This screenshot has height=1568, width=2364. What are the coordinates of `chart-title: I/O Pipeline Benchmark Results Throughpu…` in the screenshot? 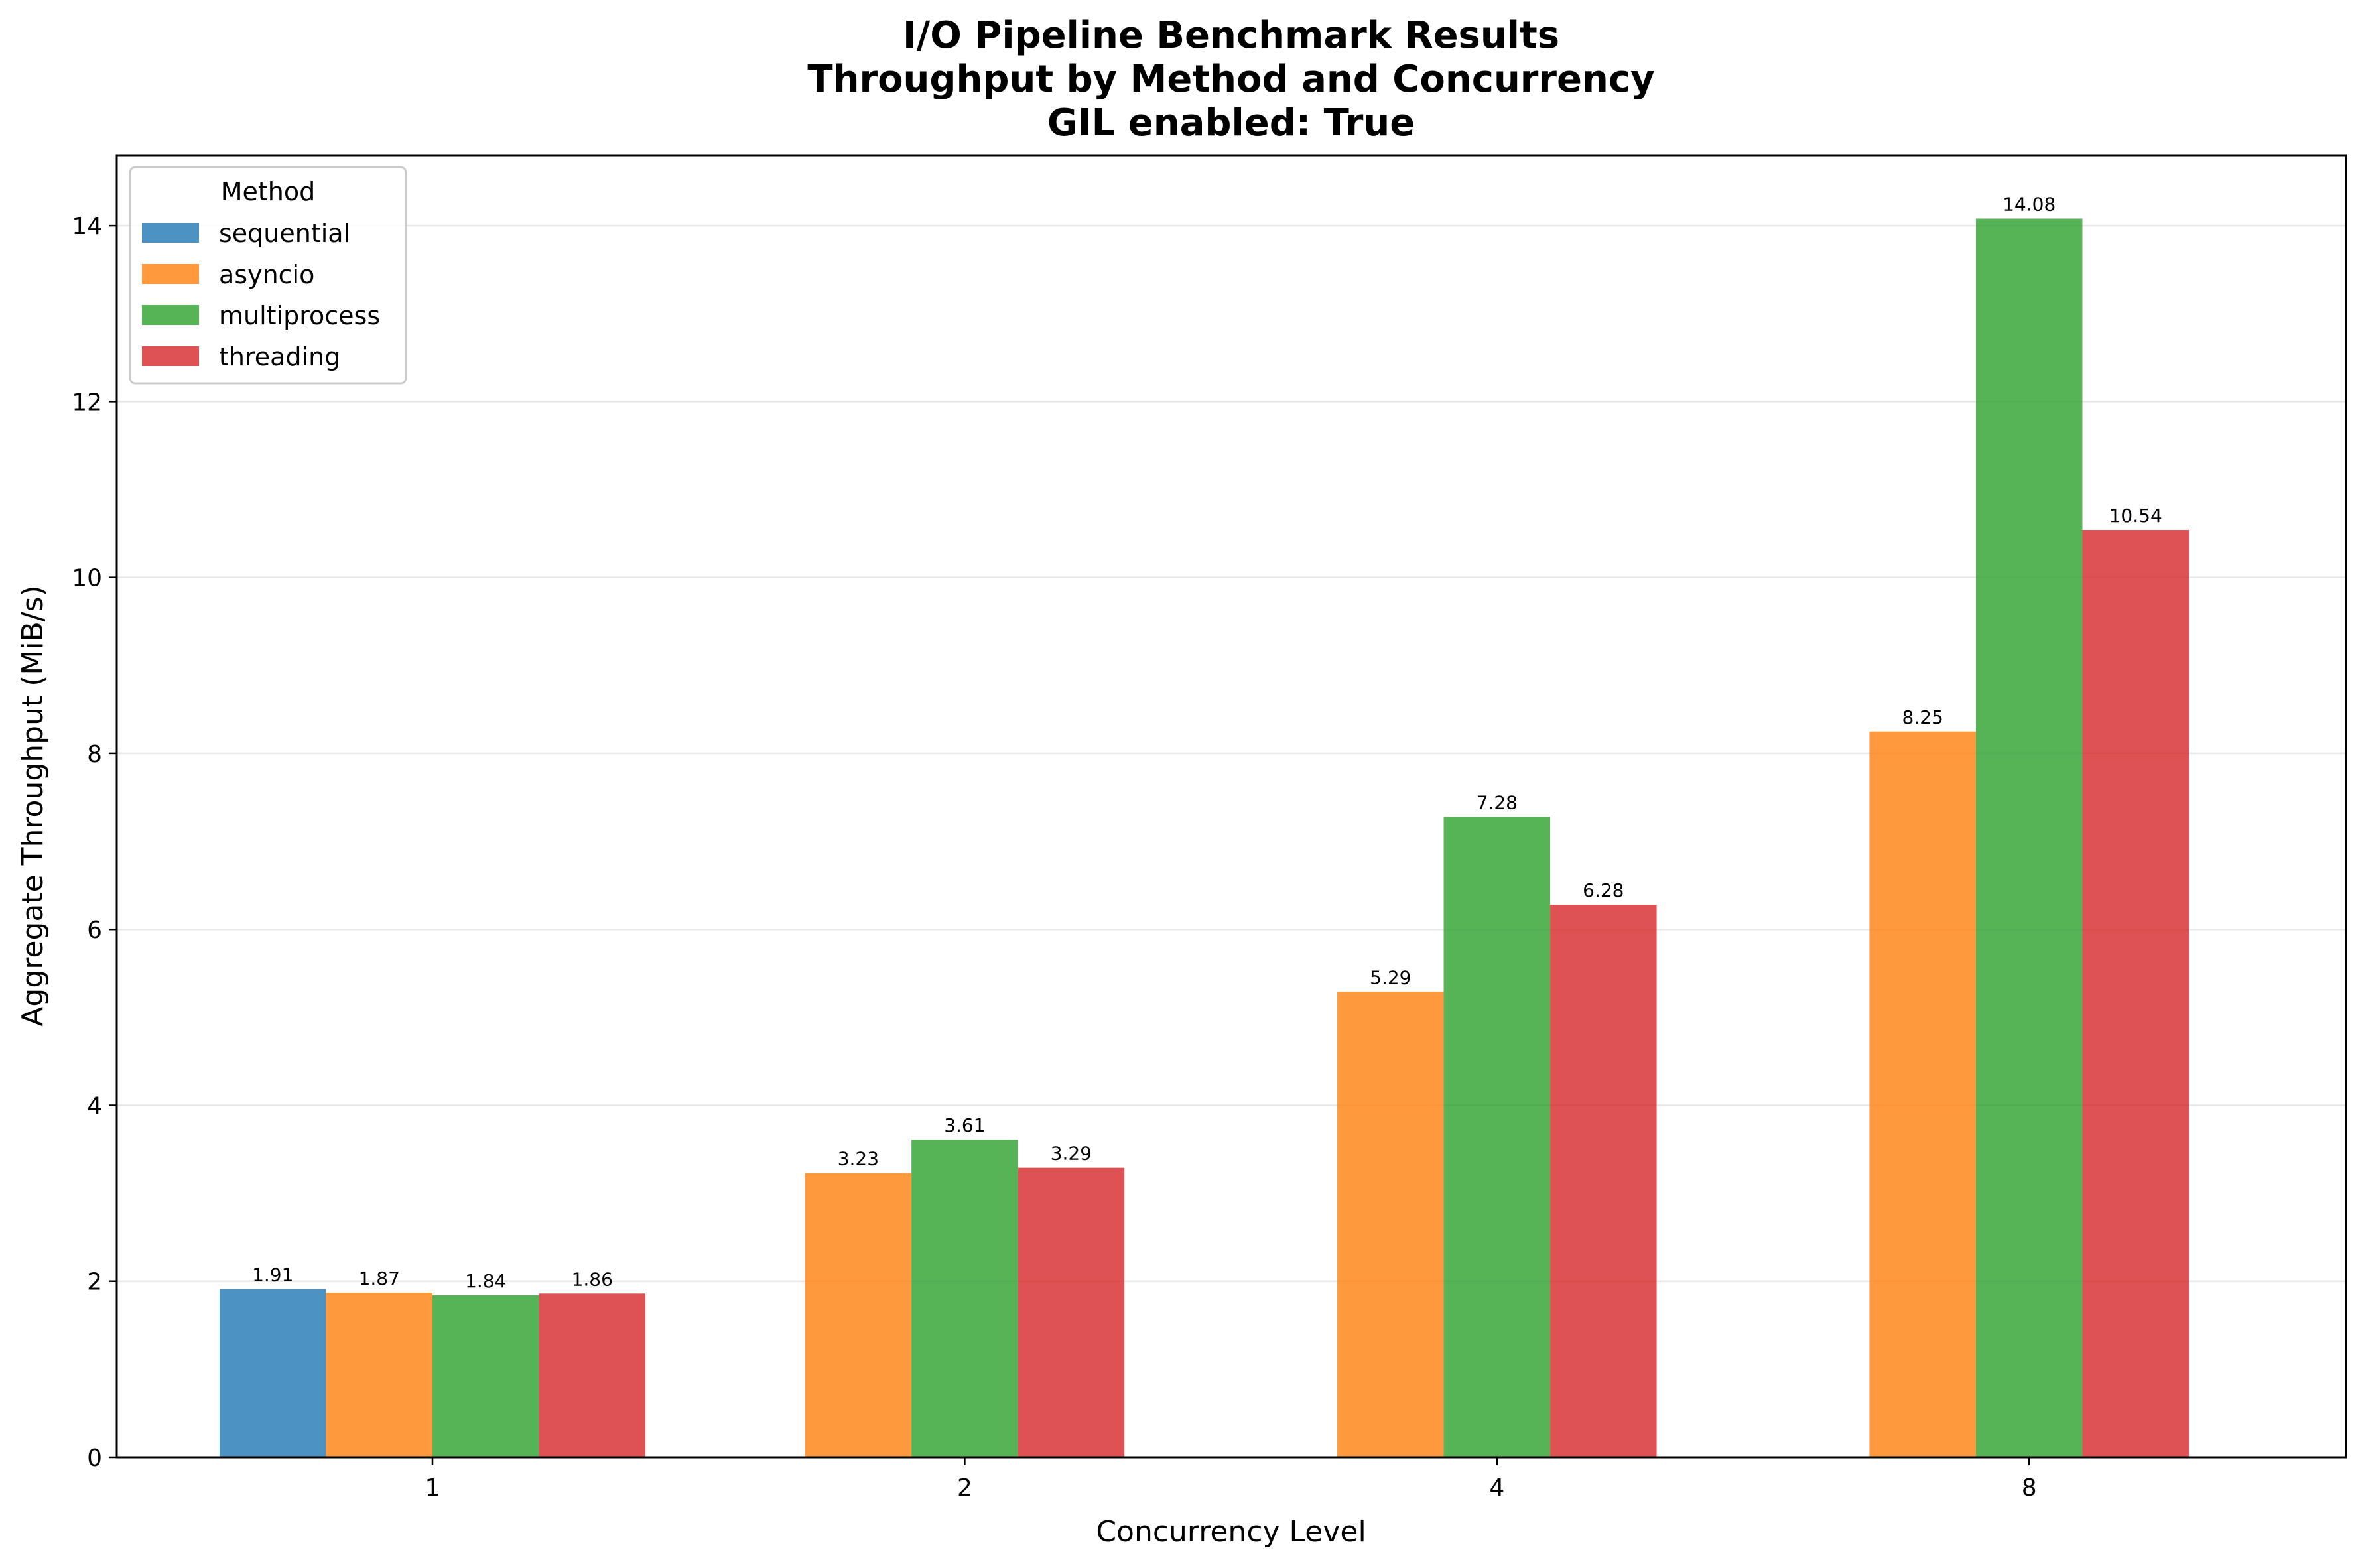 It's located at (1230, 79).